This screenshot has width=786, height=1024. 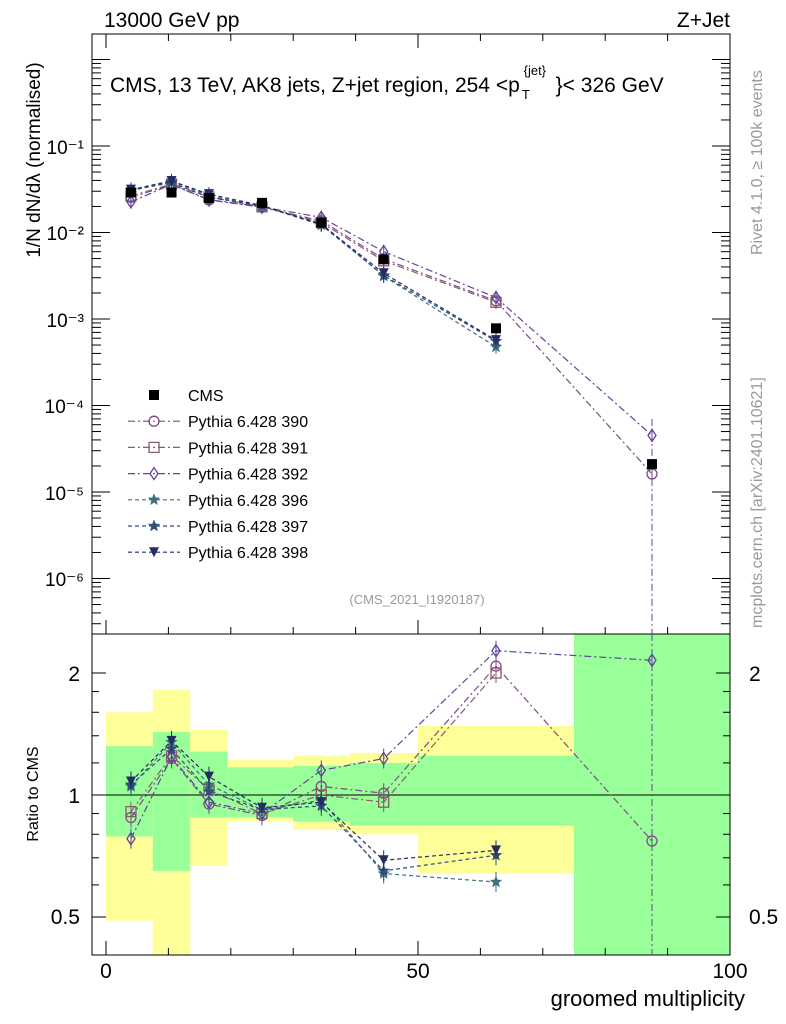 I want to click on main-y-tick-label: 10⁻⁴, so click(x=64, y=407).